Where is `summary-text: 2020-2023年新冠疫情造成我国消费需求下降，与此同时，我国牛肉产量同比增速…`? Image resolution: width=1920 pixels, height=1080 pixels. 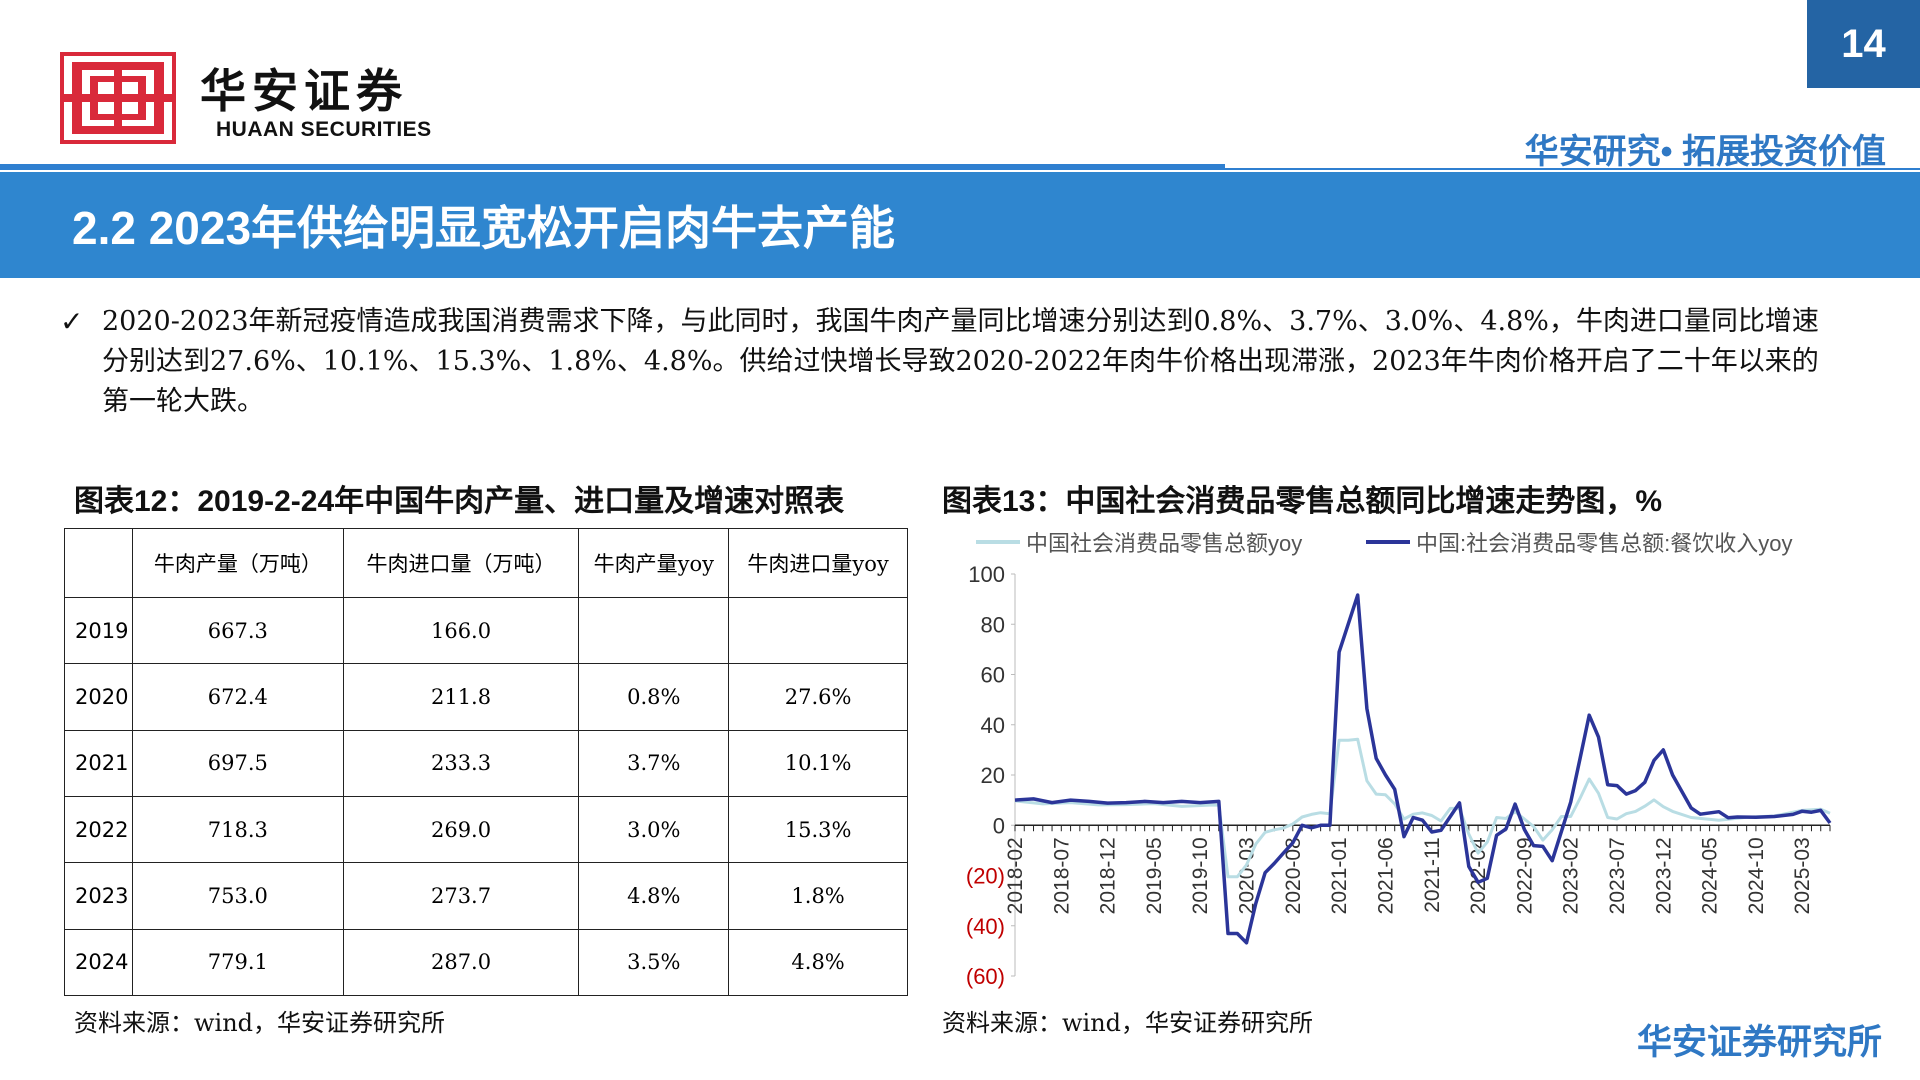 summary-text: 2020-2023年新冠疫情造成我国消费需求下降，与此同时，我国牛肉产量同比增速… is located at coordinates (960, 361).